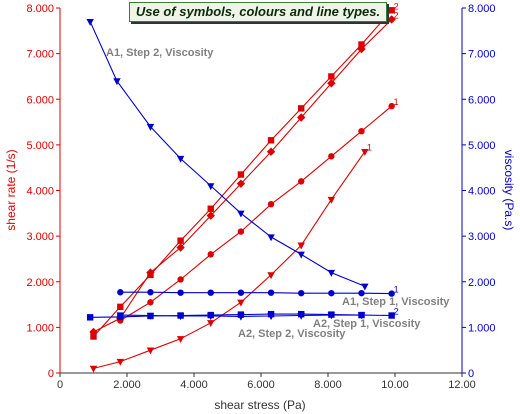 Image resolution: width=520 pixels, height=414 pixels. Describe the element at coordinates (127, 385) in the screenshot. I see `x-tick-label: 2.000` at that location.